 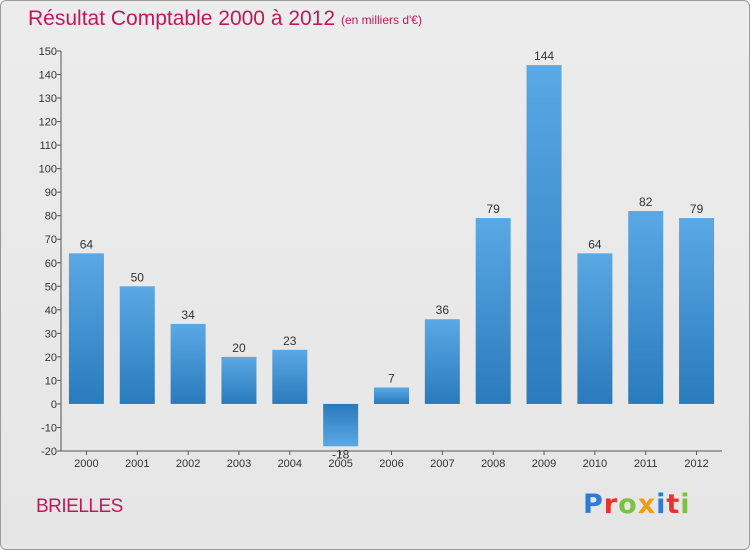 What do you see at coordinates (290, 464) in the screenshot?
I see `x-tick-label: 2004` at bounding box center [290, 464].